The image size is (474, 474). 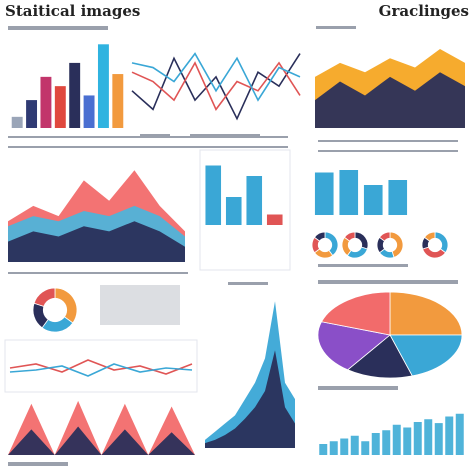 I want to click on title: Staitical images, so click(x=72, y=11).